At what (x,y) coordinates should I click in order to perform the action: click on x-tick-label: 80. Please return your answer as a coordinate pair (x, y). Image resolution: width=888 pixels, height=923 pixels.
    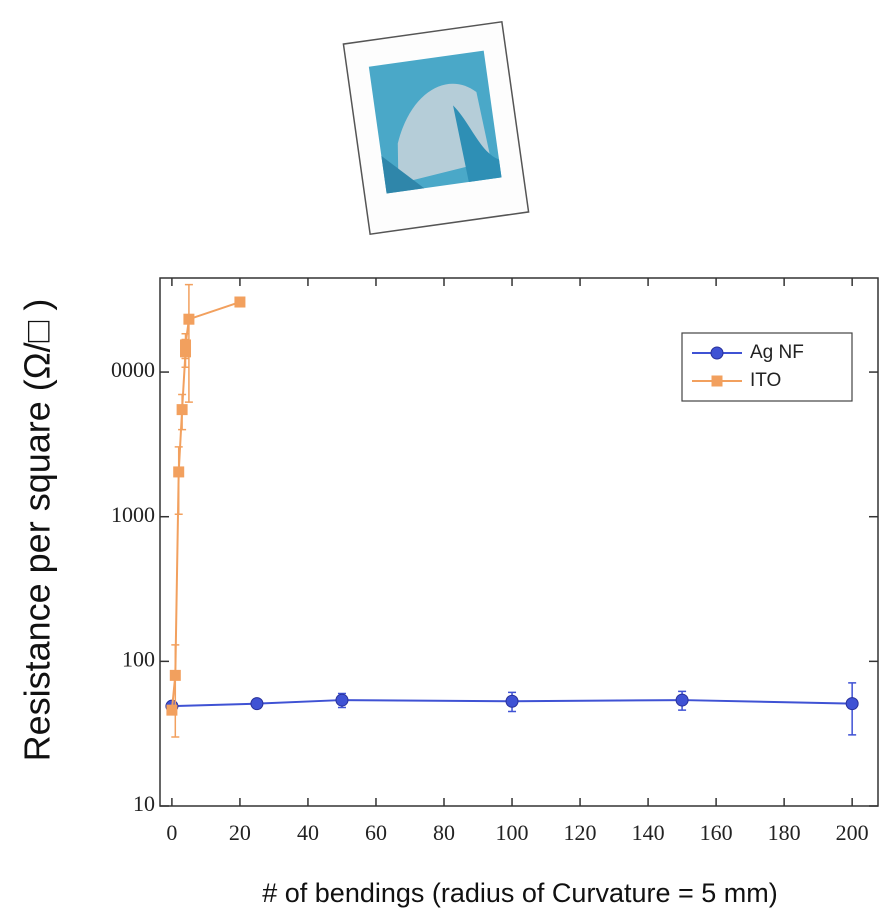
    Looking at the image, I should click on (444, 832).